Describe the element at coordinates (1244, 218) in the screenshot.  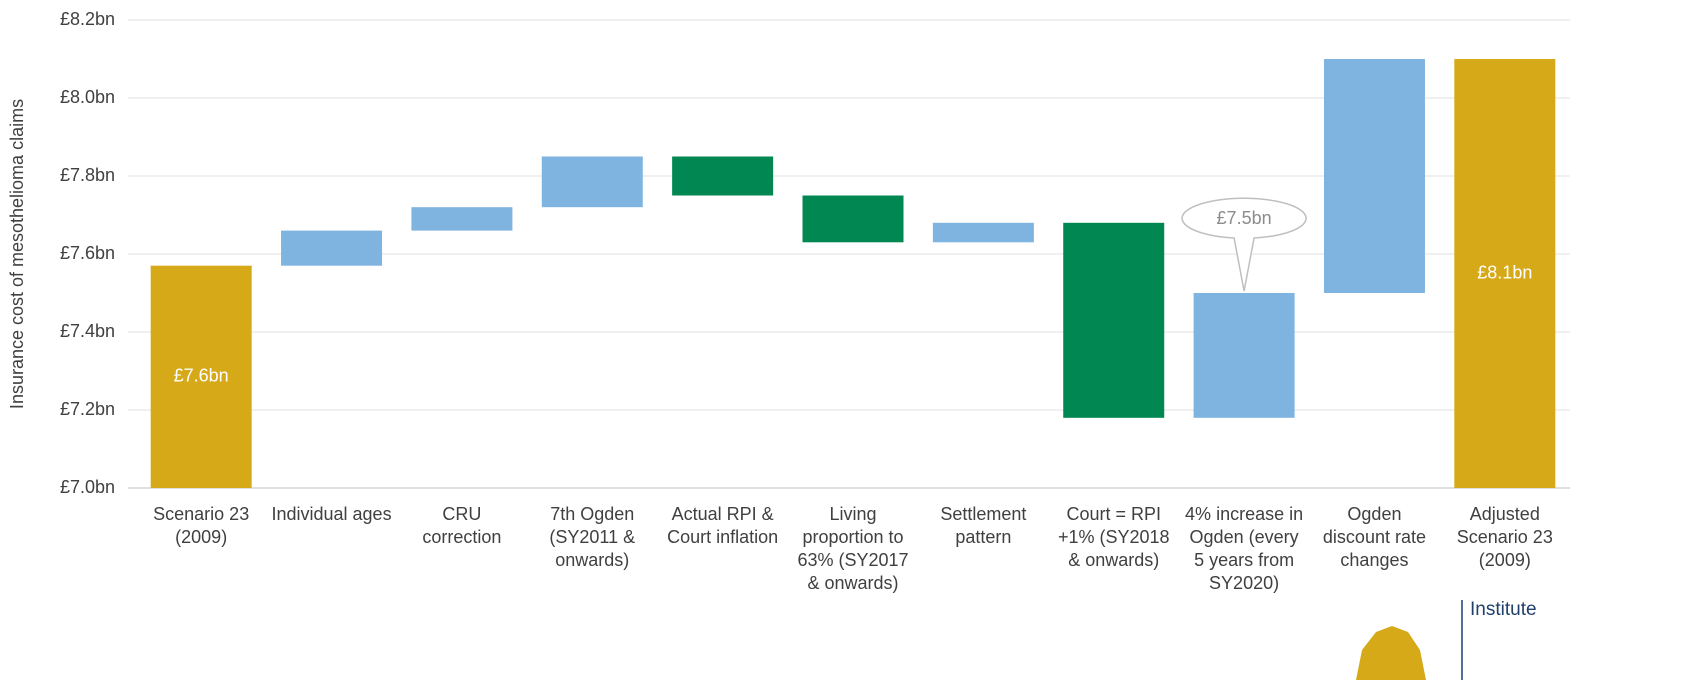
I see `annotation: £7.5bn` at that location.